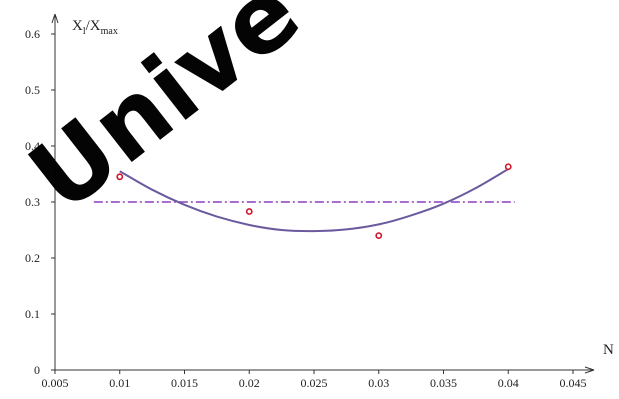 The image size is (619, 399). I want to click on y-ticks: 0 0.1 0.2 0.3 0.4 0.5 0.6, so click(40, 202).